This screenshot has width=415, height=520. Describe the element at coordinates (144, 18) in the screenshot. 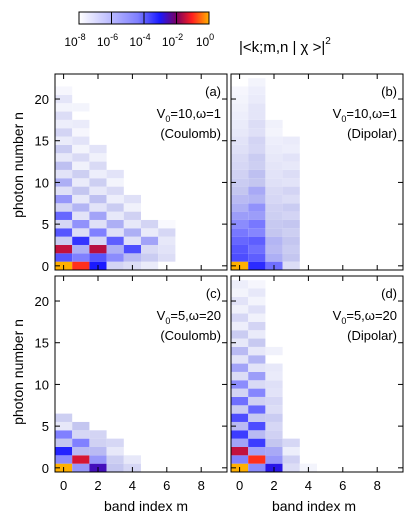

I see `colorbar-ticks` at that location.